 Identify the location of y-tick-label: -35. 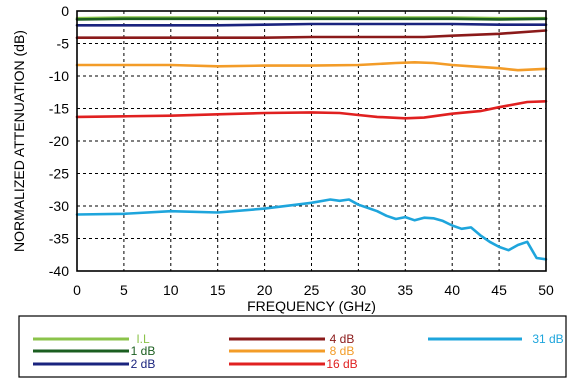
(59, 239).